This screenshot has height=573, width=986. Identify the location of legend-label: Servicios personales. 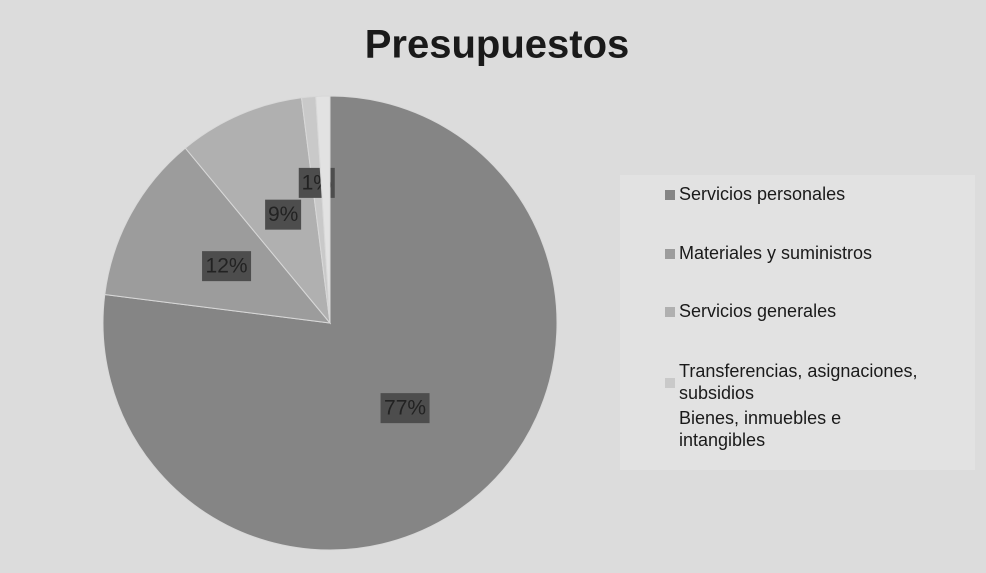
(762, 194).